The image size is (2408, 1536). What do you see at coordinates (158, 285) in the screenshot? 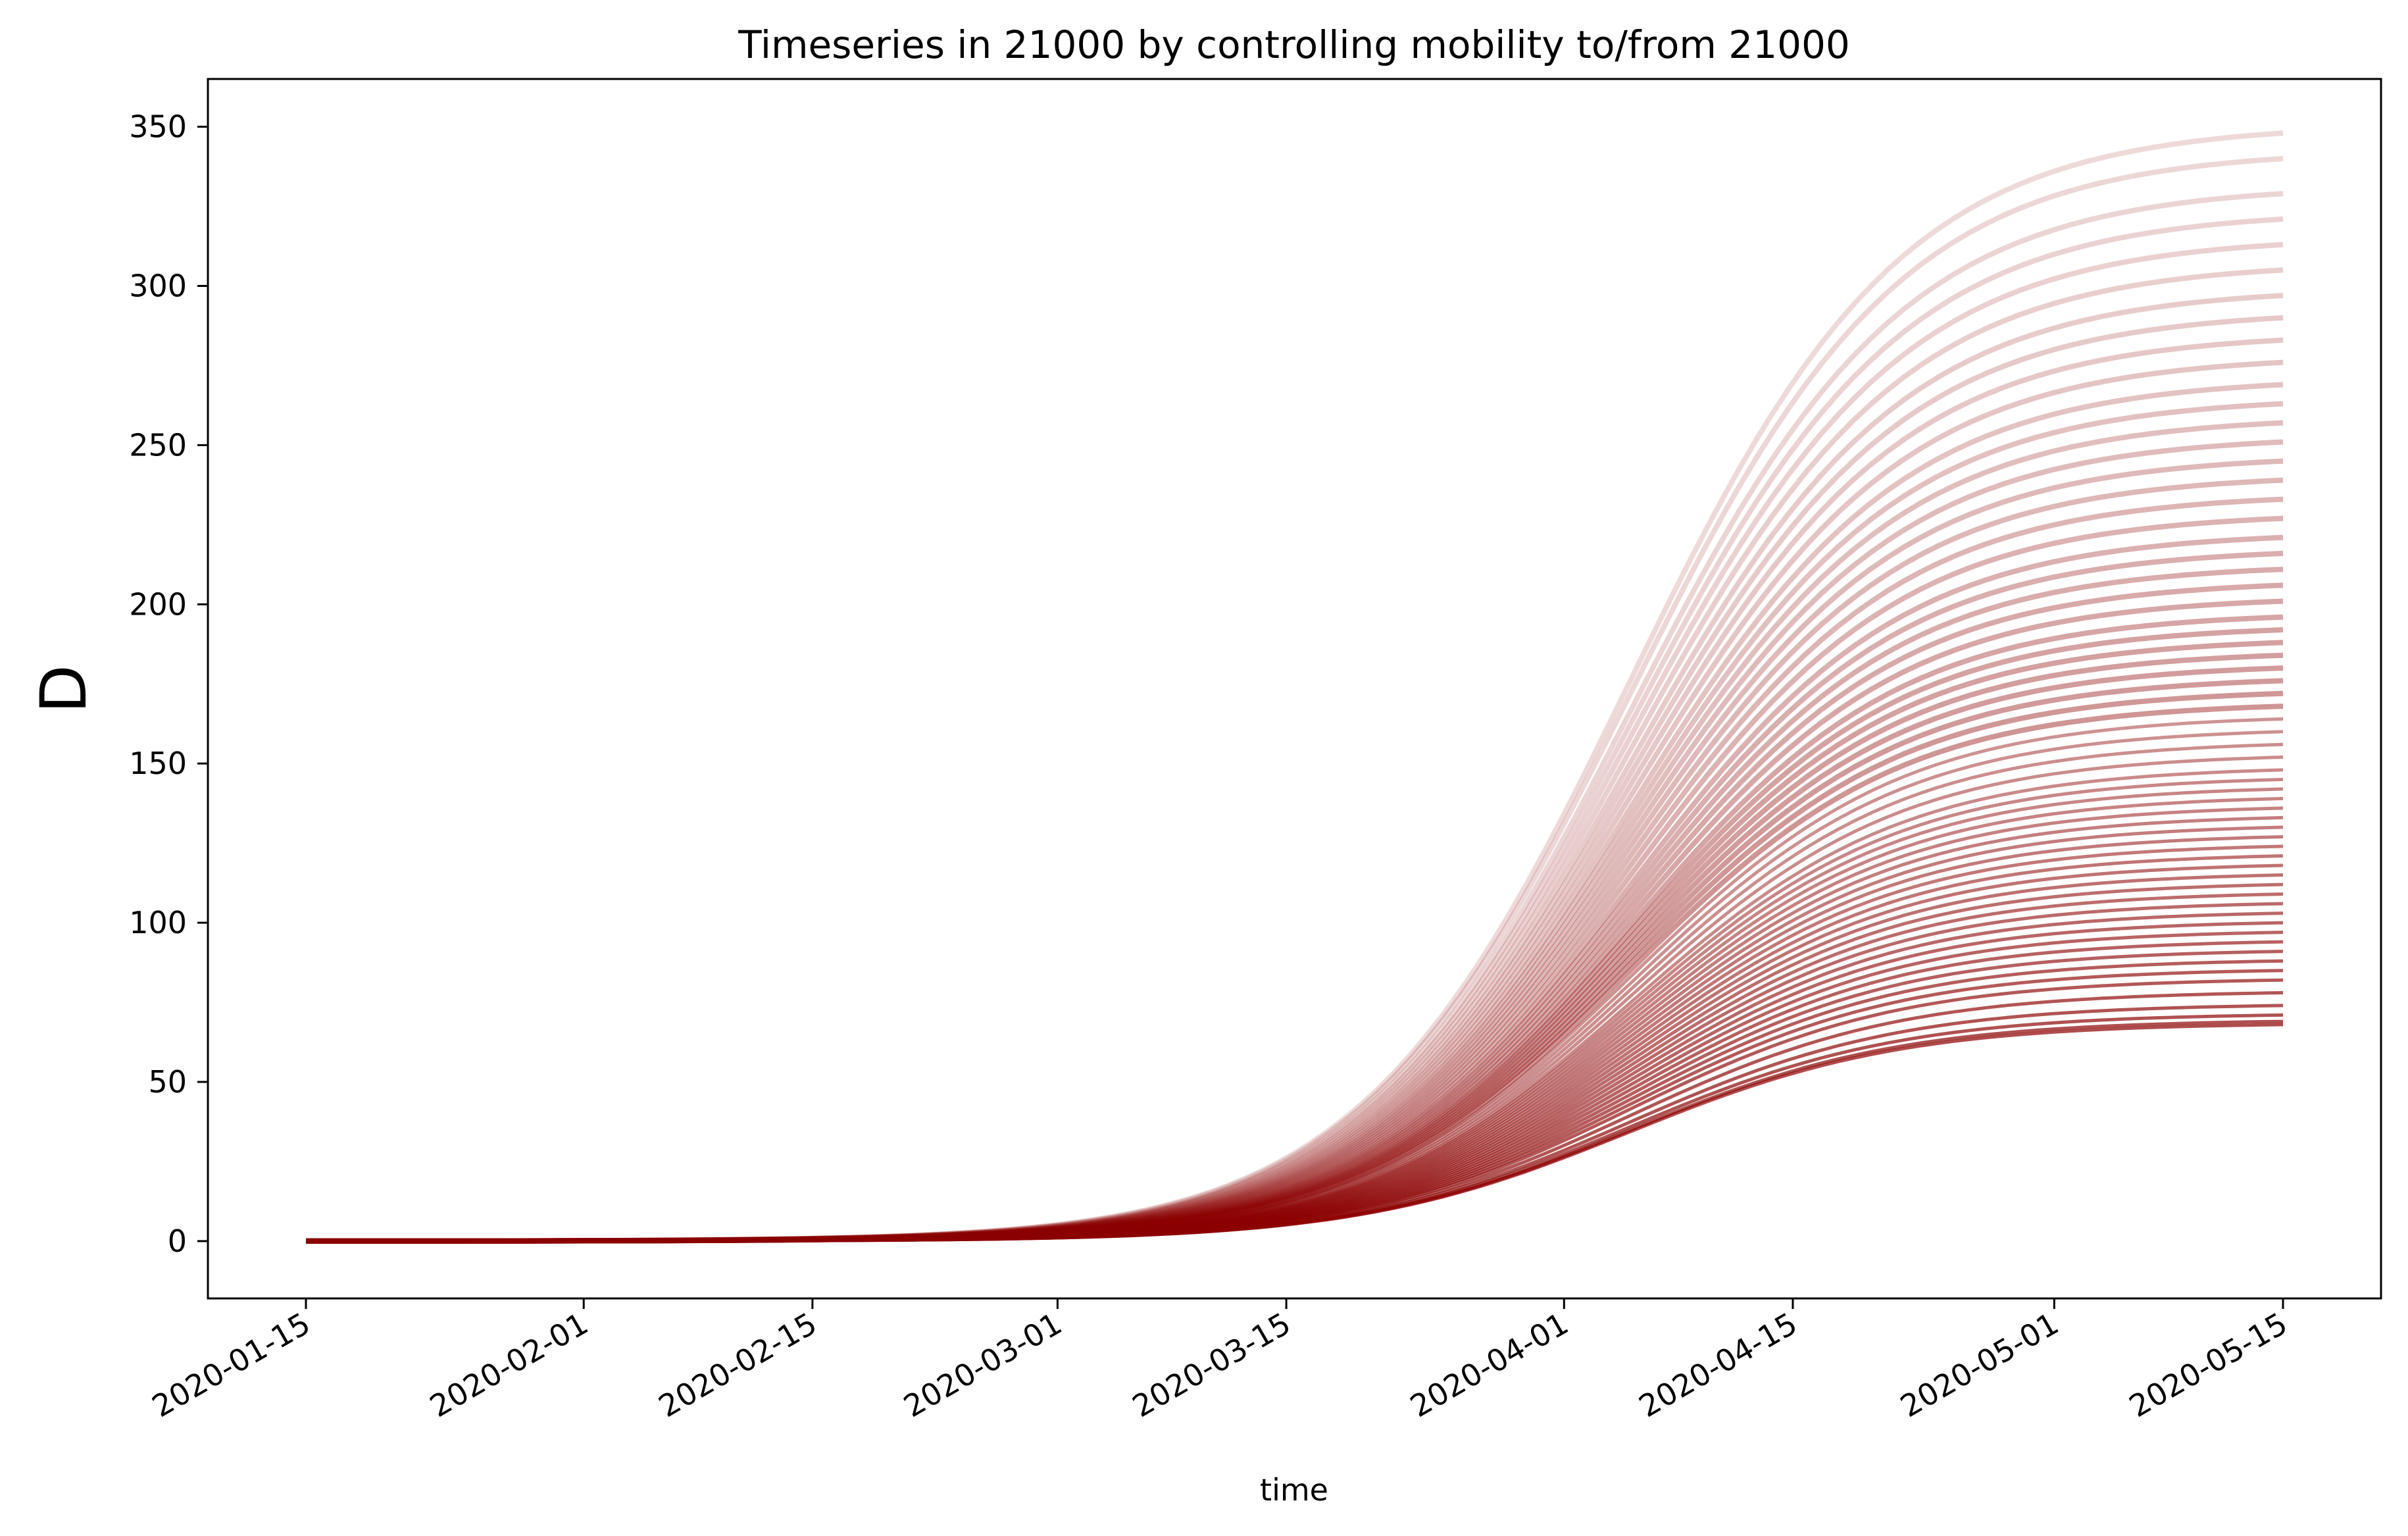
I see `y-tick-label: 300` at bounding box center [158, 285].